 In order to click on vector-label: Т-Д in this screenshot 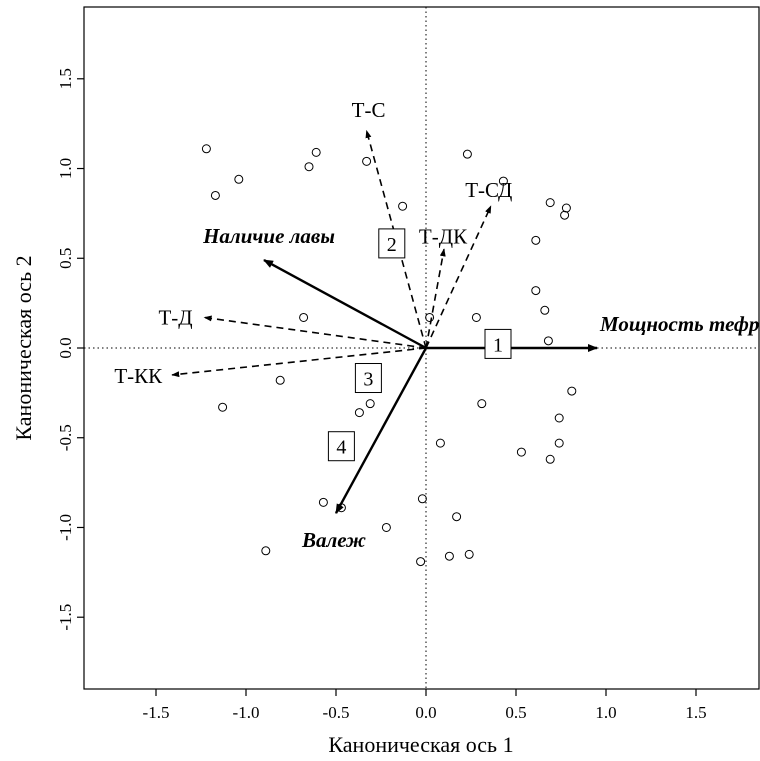, I will do `click(175, 317)`.